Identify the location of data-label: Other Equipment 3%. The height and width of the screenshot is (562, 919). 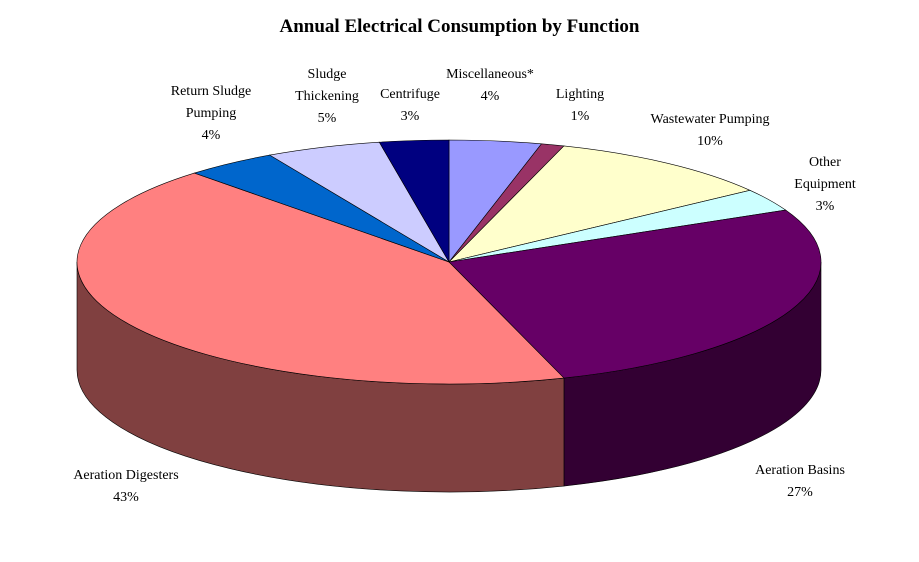
(825, 185).